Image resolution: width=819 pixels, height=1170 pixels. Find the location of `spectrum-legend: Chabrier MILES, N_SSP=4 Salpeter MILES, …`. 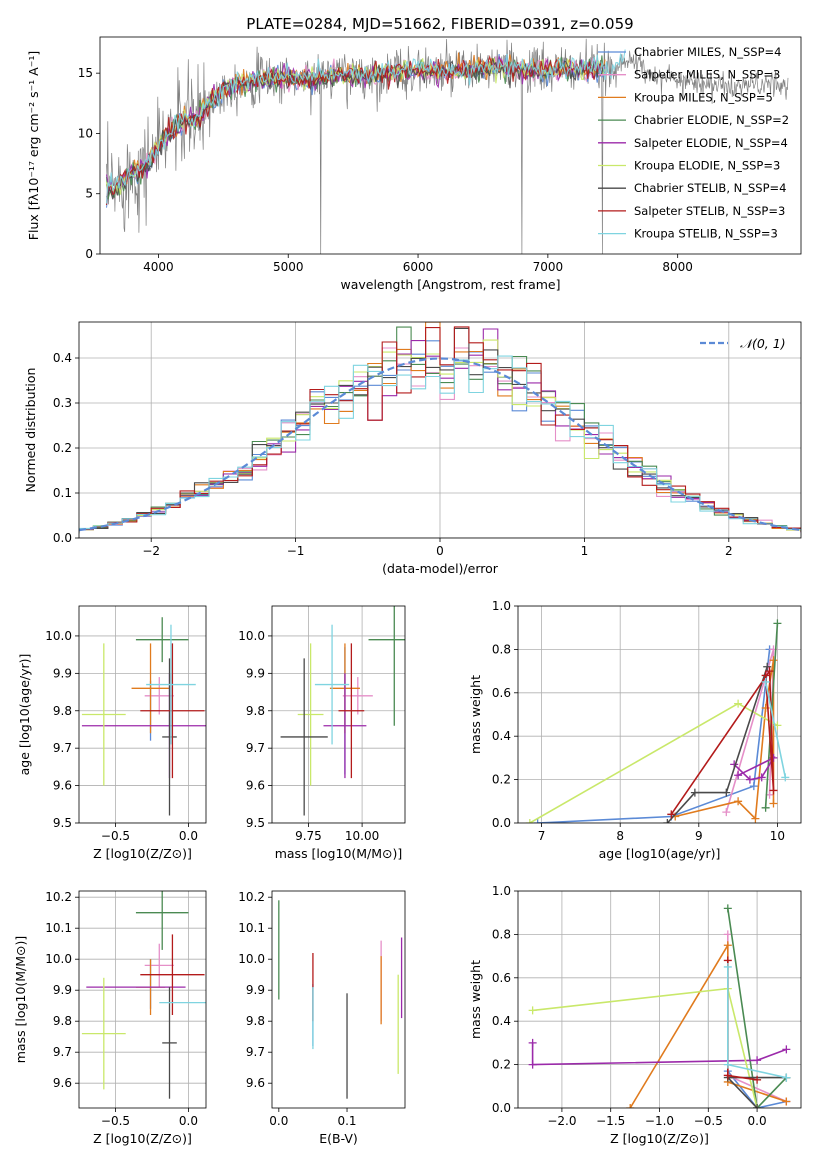

spectrum-legend: Chabrier MILES, N_SSP=4 Salpeter MILES, … is located at coordinates (693, 143).